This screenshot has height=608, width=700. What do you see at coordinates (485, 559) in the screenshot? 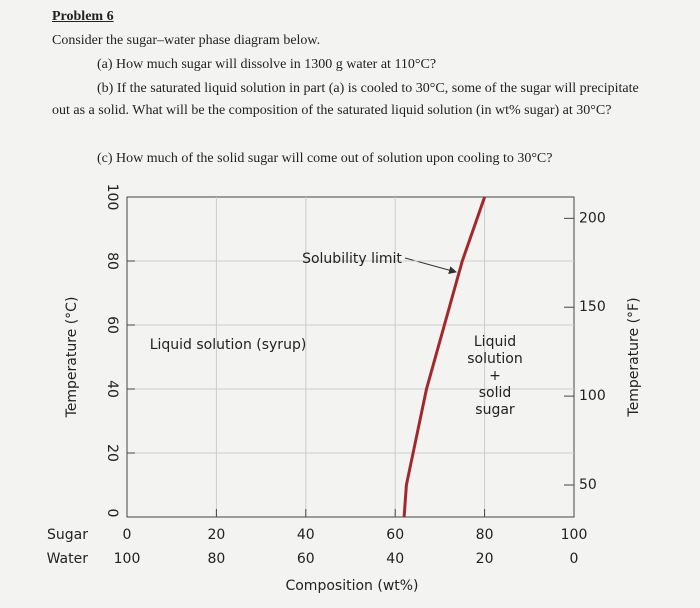
I see `water-tick-label: 20` at bounding box center [485, 559].